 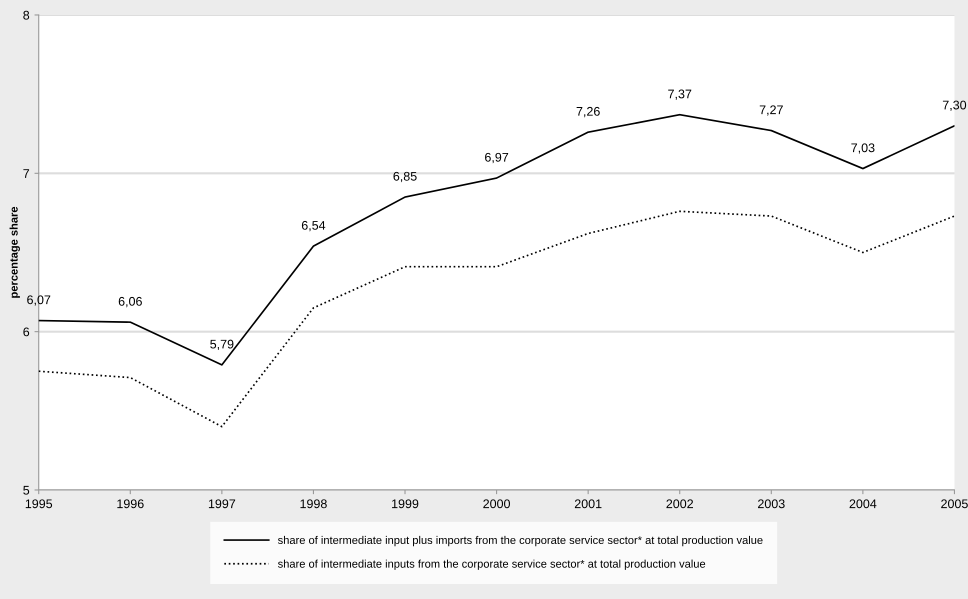 What do you see at coordinates (680, 503) in the screenshot?
I see `x-tick-label: 2002` at bounding box center [680, 503].